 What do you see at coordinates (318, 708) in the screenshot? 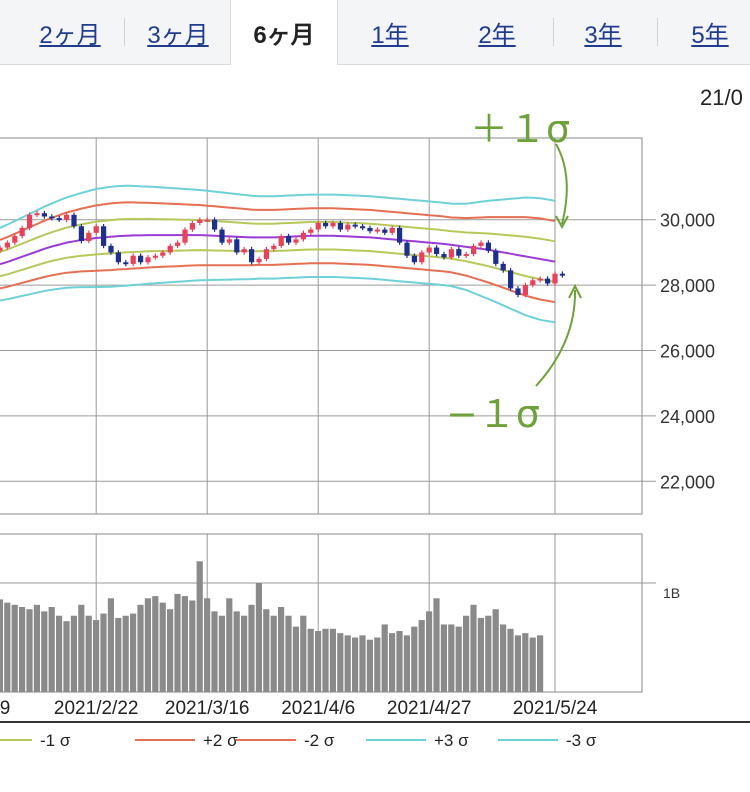
I see `x-tick-label: 2021/4/6` at bounding box center [318, 708].